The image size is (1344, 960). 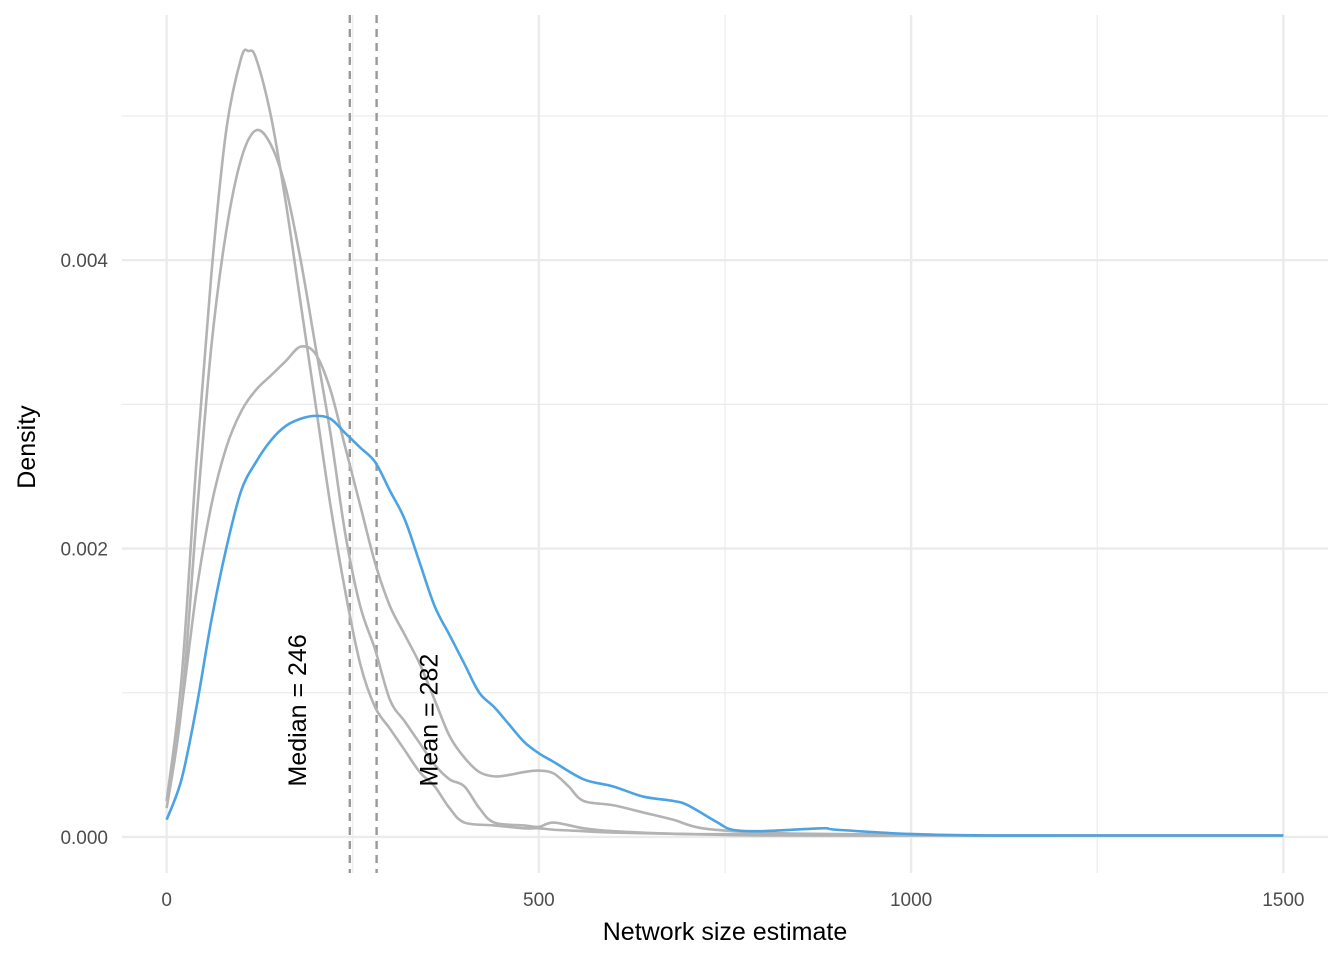 What do you see at coordinates (166, 900) in the screenshot?
I see `x-tick-label: 0` at bounding box center [166, 900].